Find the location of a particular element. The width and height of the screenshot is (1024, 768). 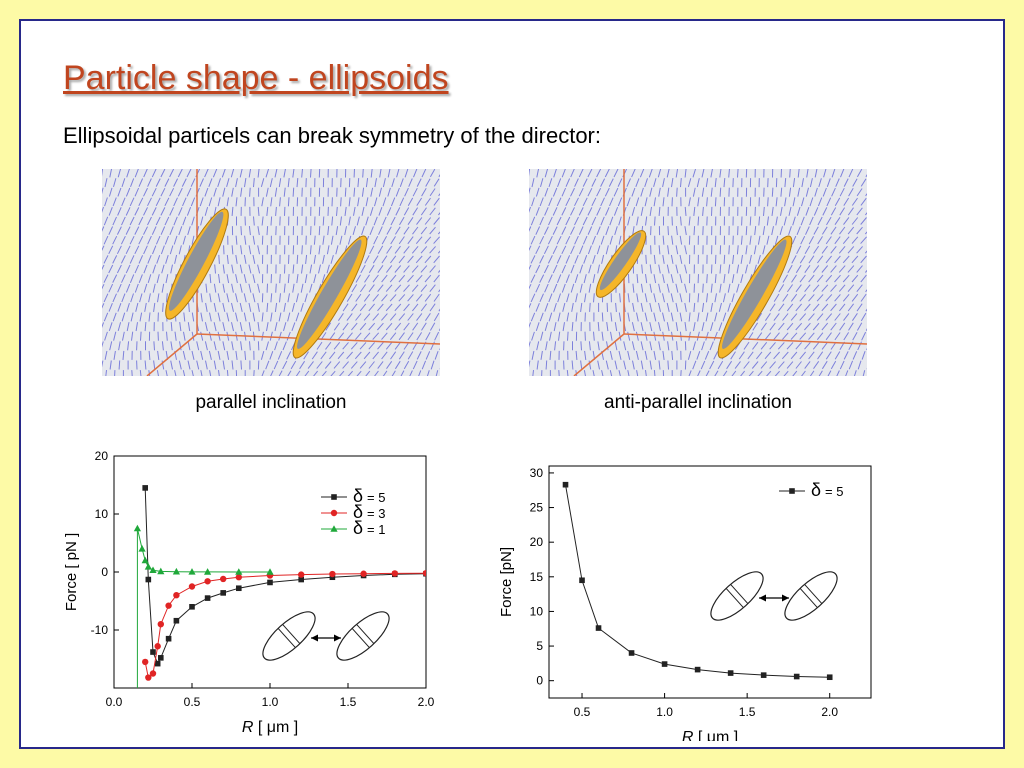

parallel-inclination-image is located at coordinates (271, 272).